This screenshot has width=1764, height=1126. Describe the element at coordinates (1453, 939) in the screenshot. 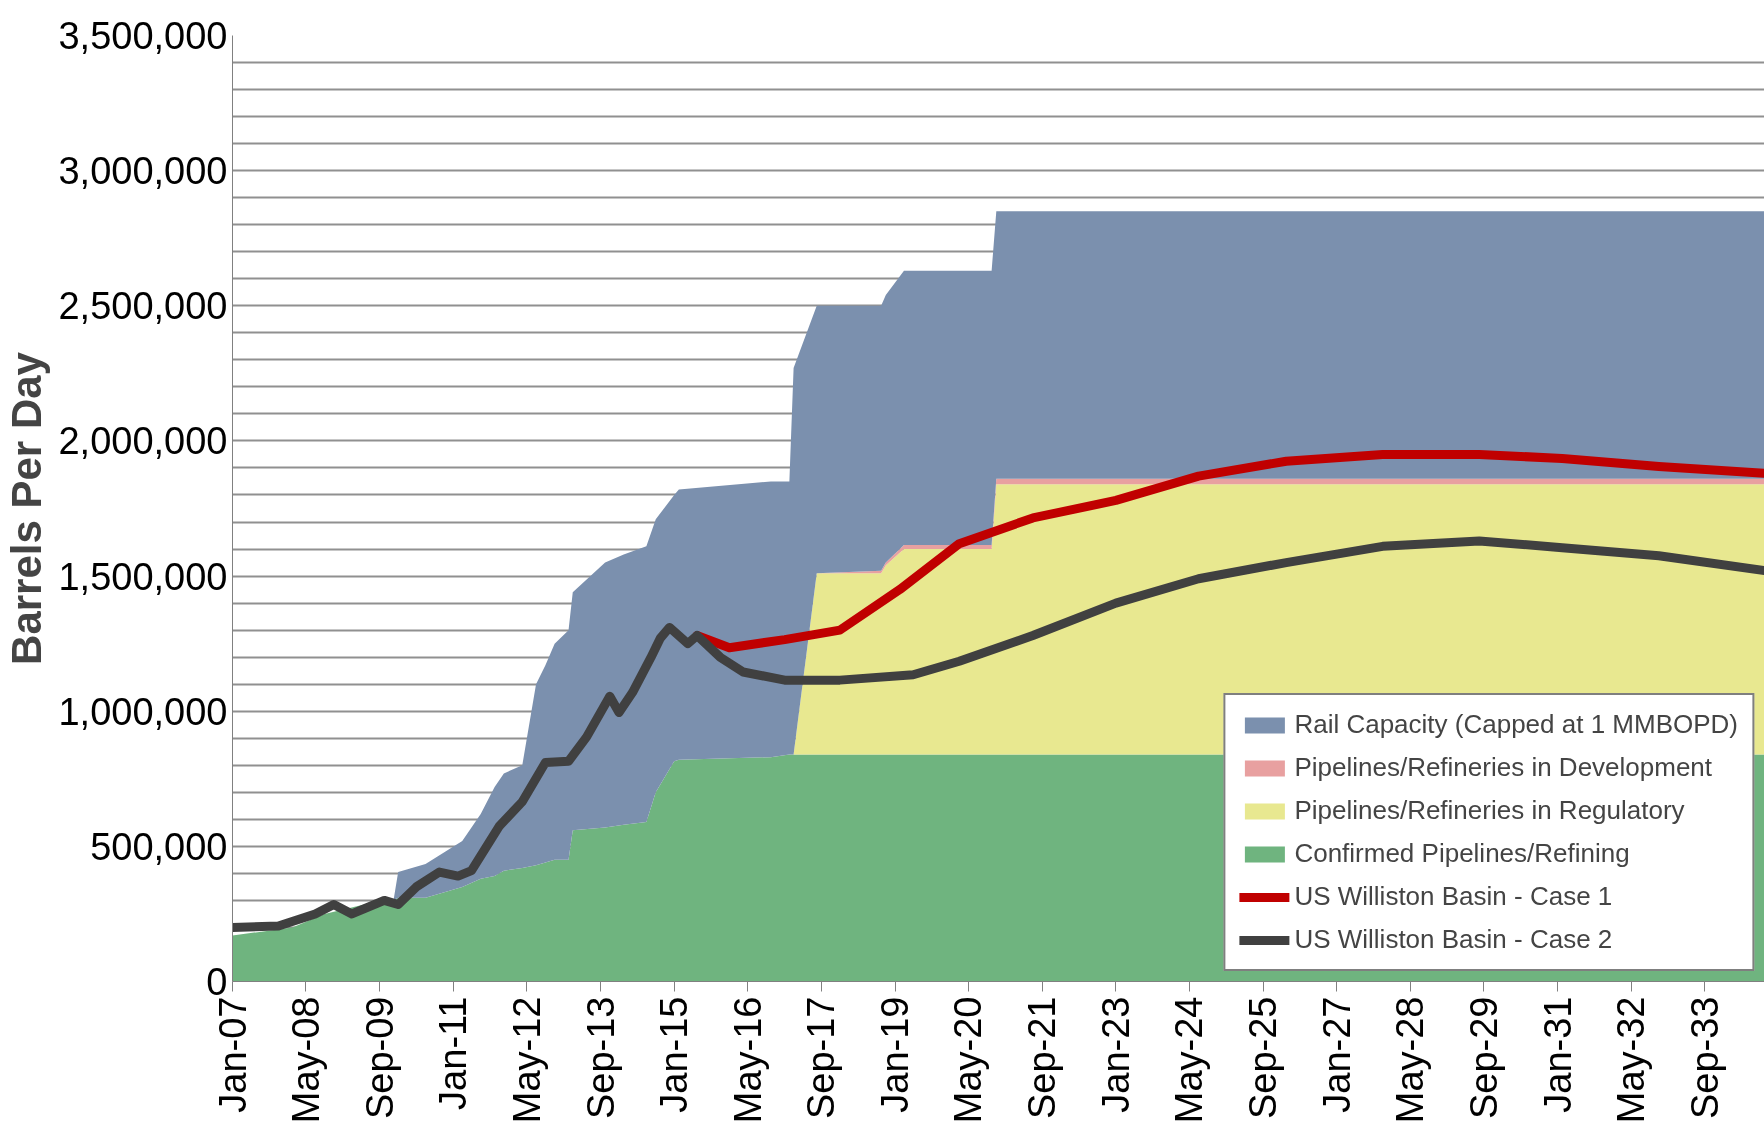

I see `legend-label: US Williston Basin - Case 2` at that location.